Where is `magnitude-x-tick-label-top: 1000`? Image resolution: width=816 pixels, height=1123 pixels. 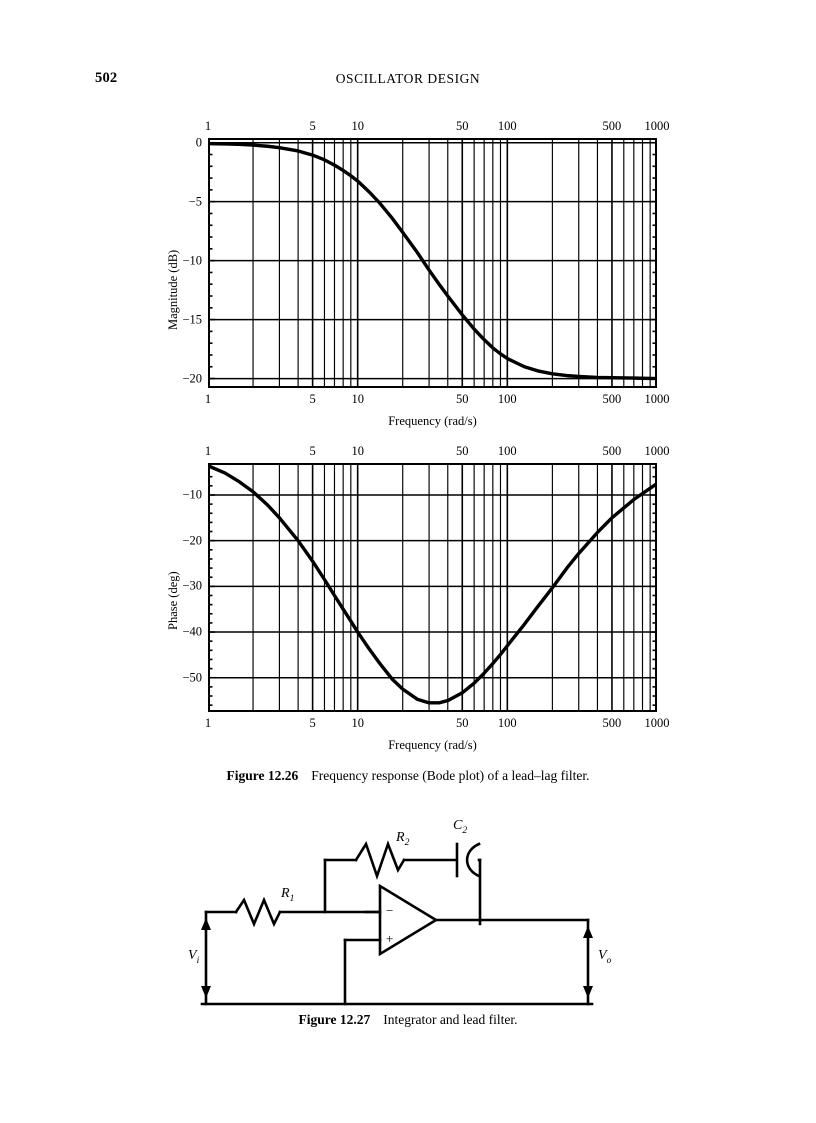 magnitude-x-tick-label-top: 1000 is located at coordinates (657, 126).